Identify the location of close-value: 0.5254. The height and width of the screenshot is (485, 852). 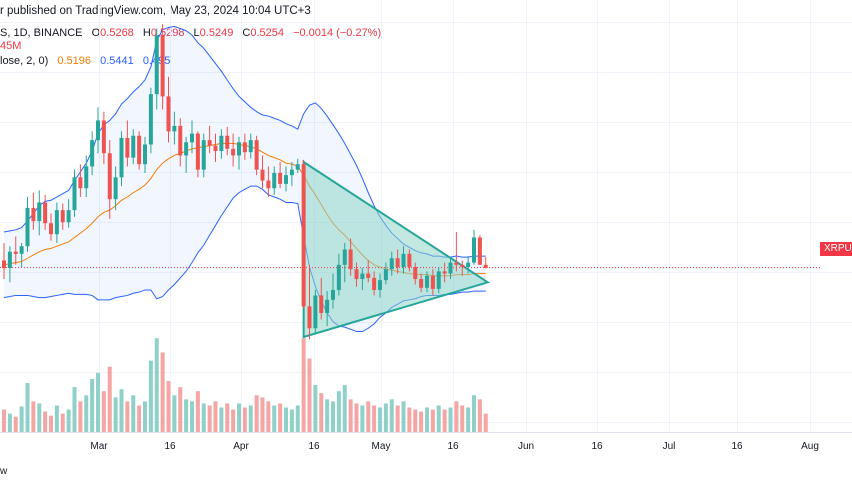
(267, 33).